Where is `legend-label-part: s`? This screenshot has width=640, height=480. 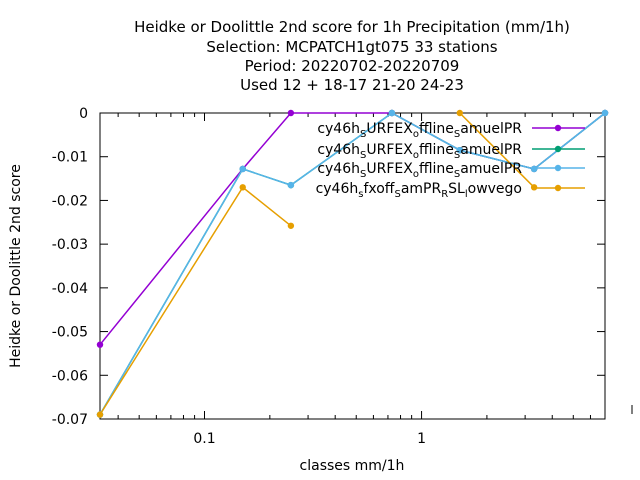 legend-label-part: s is located at coordinates (360, 194).